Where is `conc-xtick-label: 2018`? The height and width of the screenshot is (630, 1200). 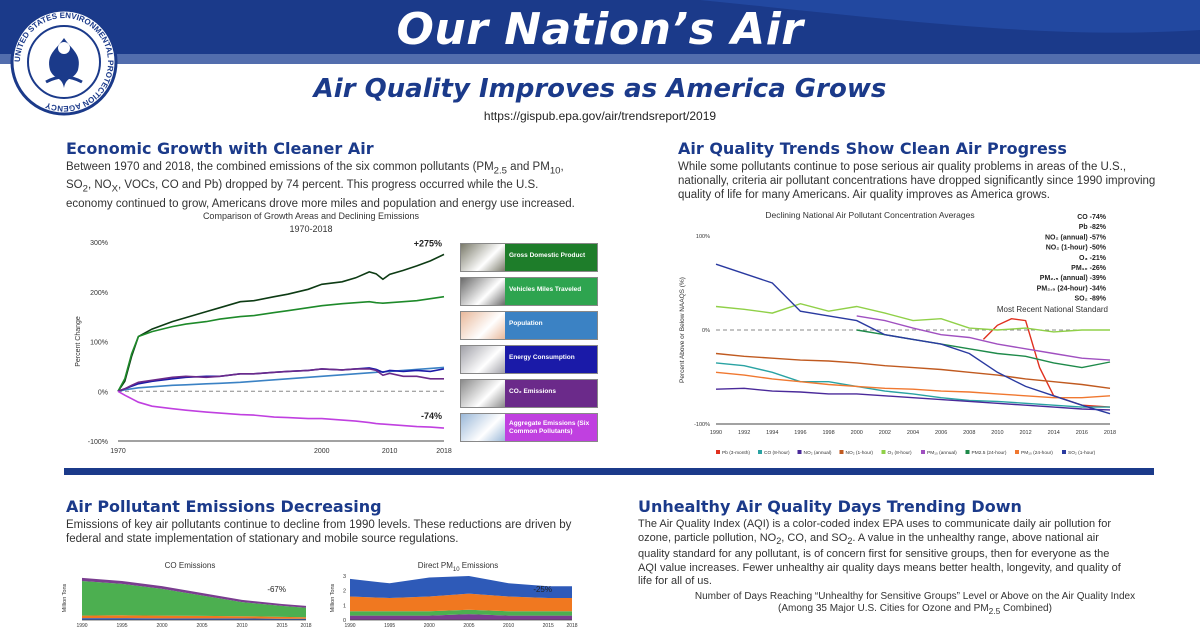
conc-xtick-label: 2018 is located at coordinates (1110, 433).